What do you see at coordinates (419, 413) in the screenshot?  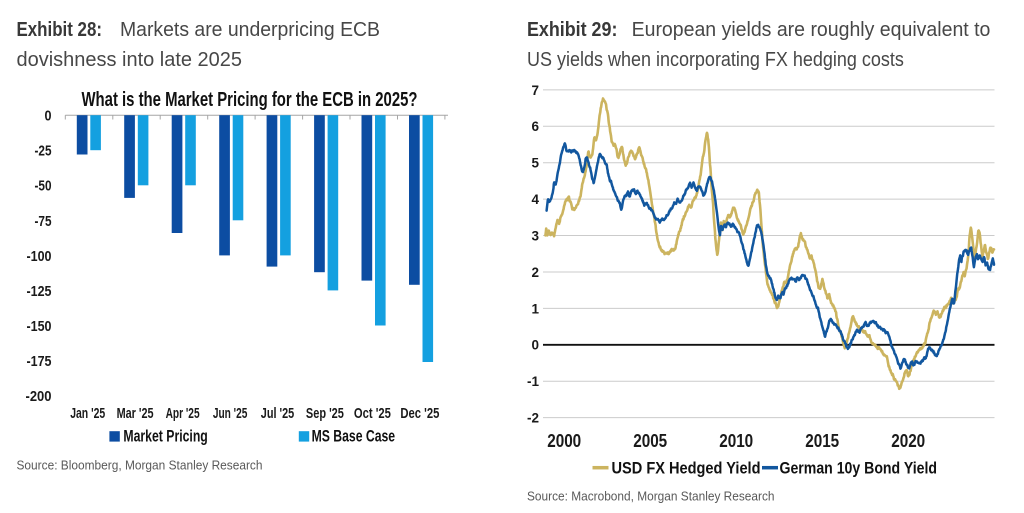 I see `svg-text: Dec '25` at bounding box center [419, 413].